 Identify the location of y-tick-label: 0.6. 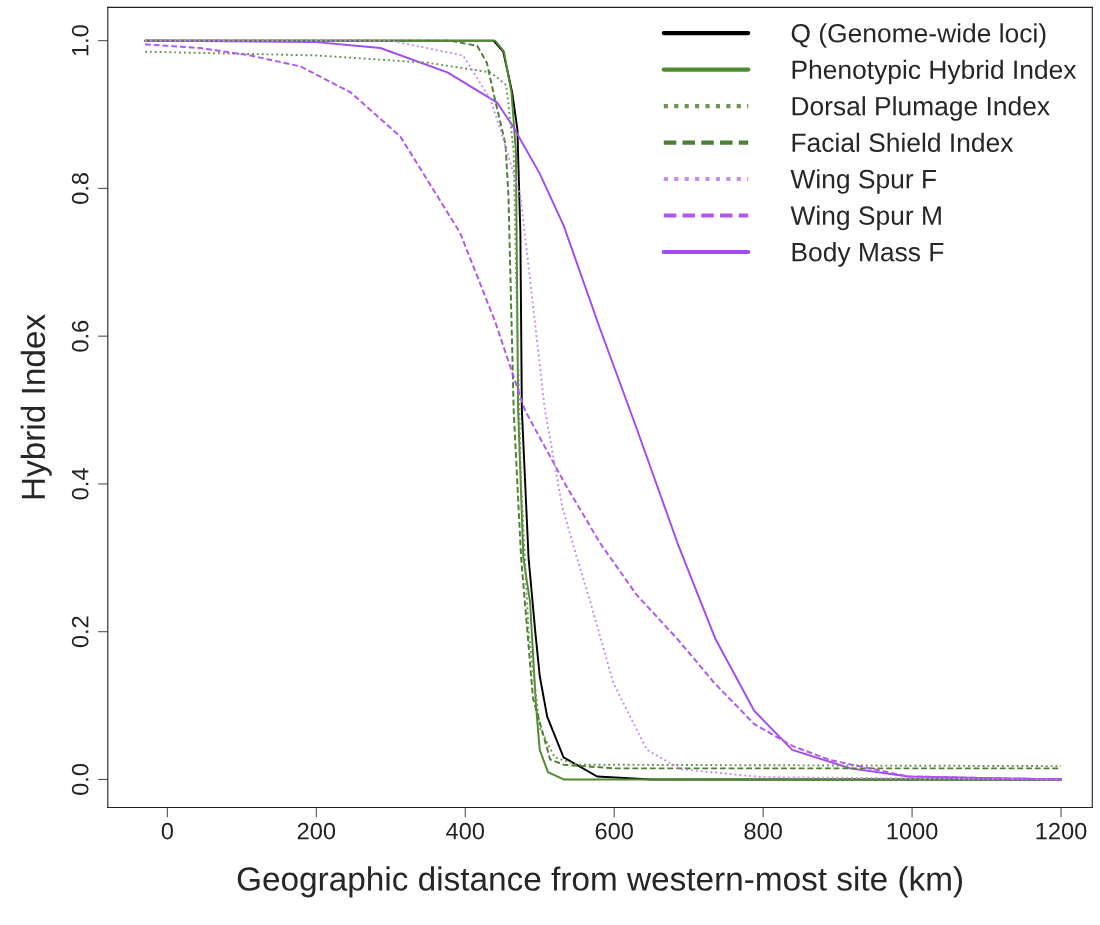
(80, 336).